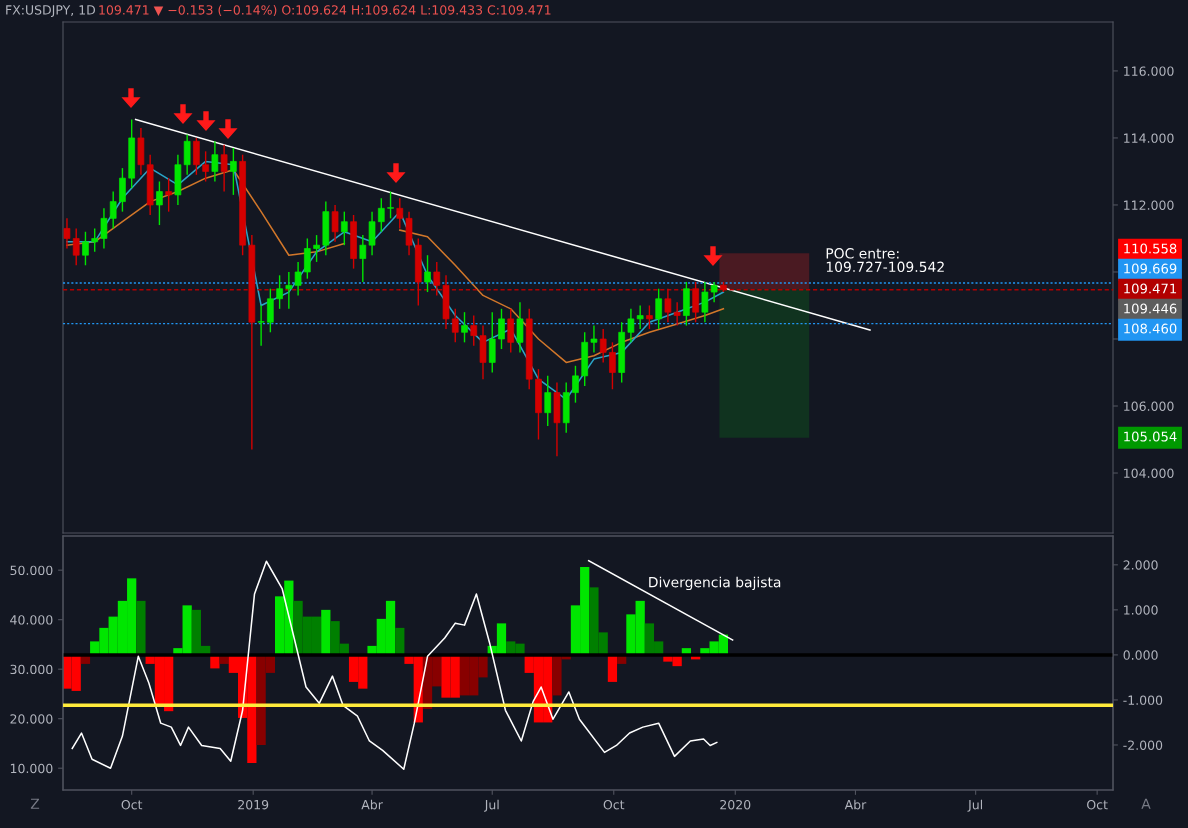 The image size is (1188, 828). What do you see at coordinates (31, 570) in the screenshot?
I see `y-tick-label: 50.000` at bounding box center [31, 570].